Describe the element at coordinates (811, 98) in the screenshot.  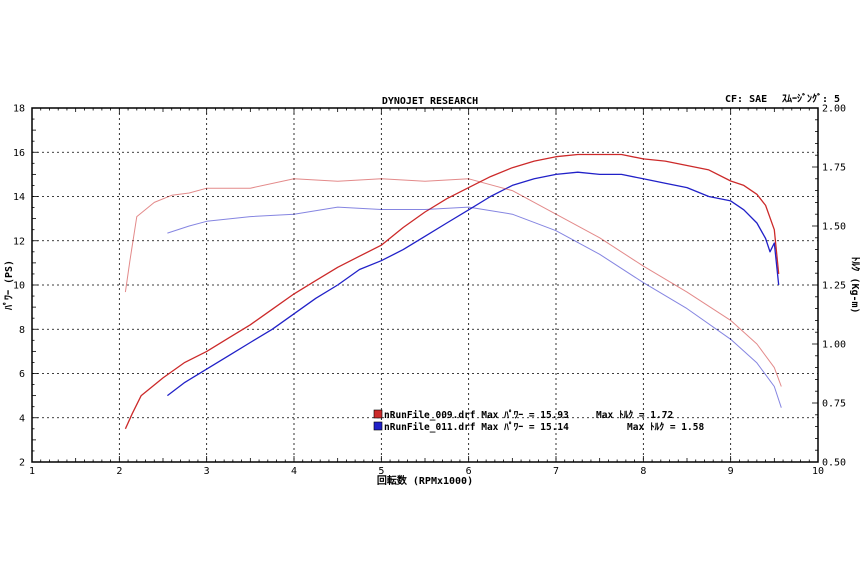
I see `smoothing-label: ｽﾑｰｼﾞﾝｸﾞ: 5` at that location.